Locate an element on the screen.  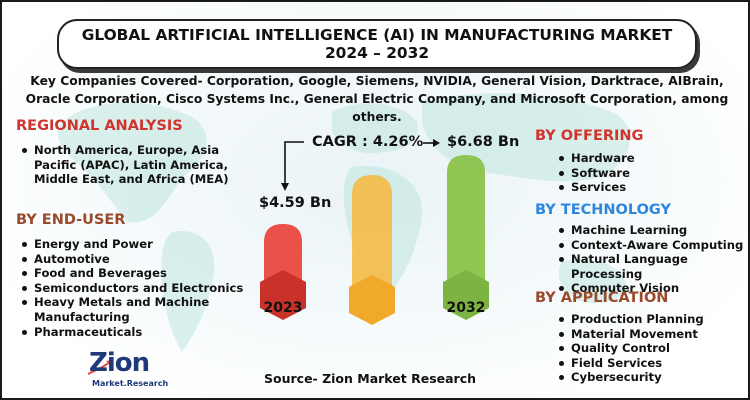
cagr-arrow-down is located at coordinates (294, 163).